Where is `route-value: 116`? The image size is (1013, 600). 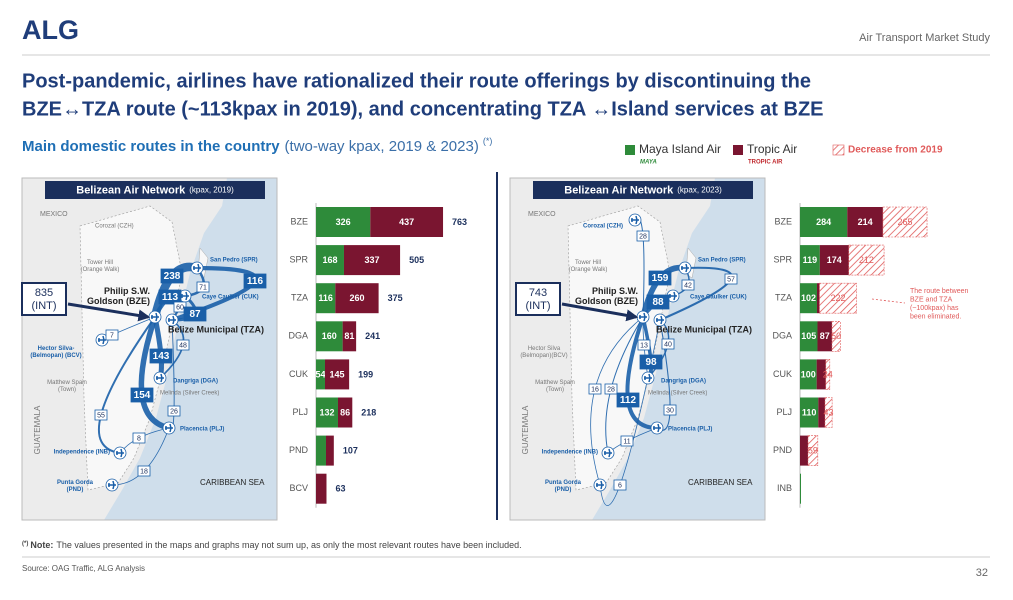 route-value: 116 is located at coordinates (255, 281).